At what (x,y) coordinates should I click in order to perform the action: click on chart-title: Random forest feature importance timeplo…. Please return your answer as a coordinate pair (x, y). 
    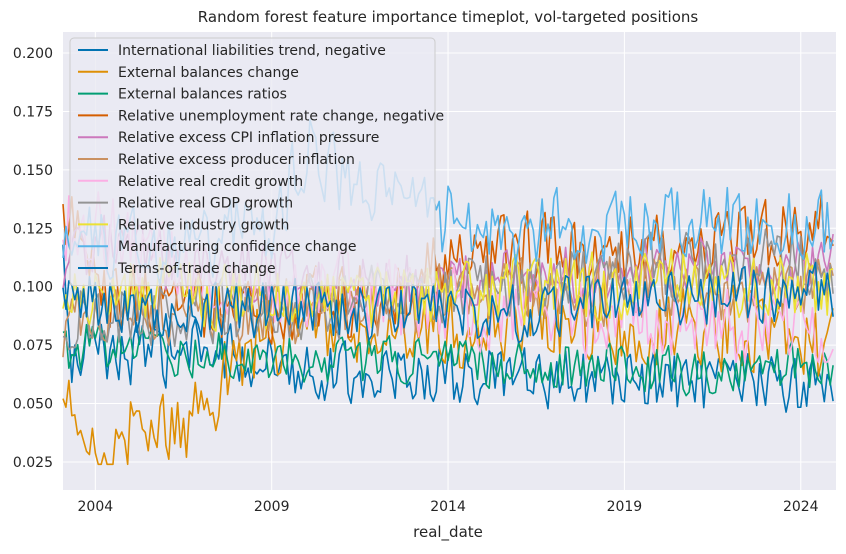
    Looking at the image, I should click on (448, 17).